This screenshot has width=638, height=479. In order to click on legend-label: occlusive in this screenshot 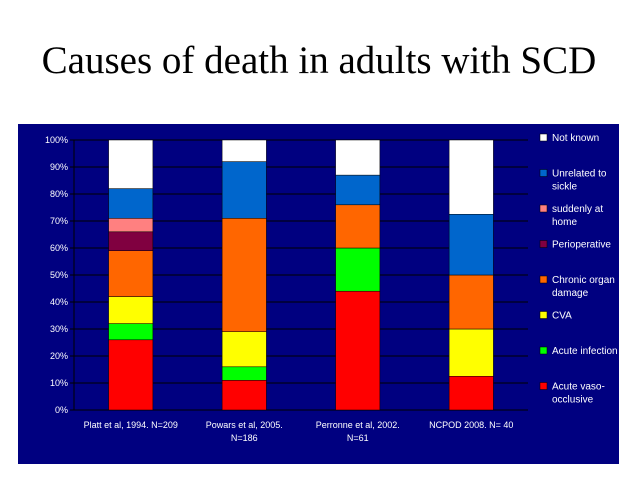, I will do `click(573, 400)`.